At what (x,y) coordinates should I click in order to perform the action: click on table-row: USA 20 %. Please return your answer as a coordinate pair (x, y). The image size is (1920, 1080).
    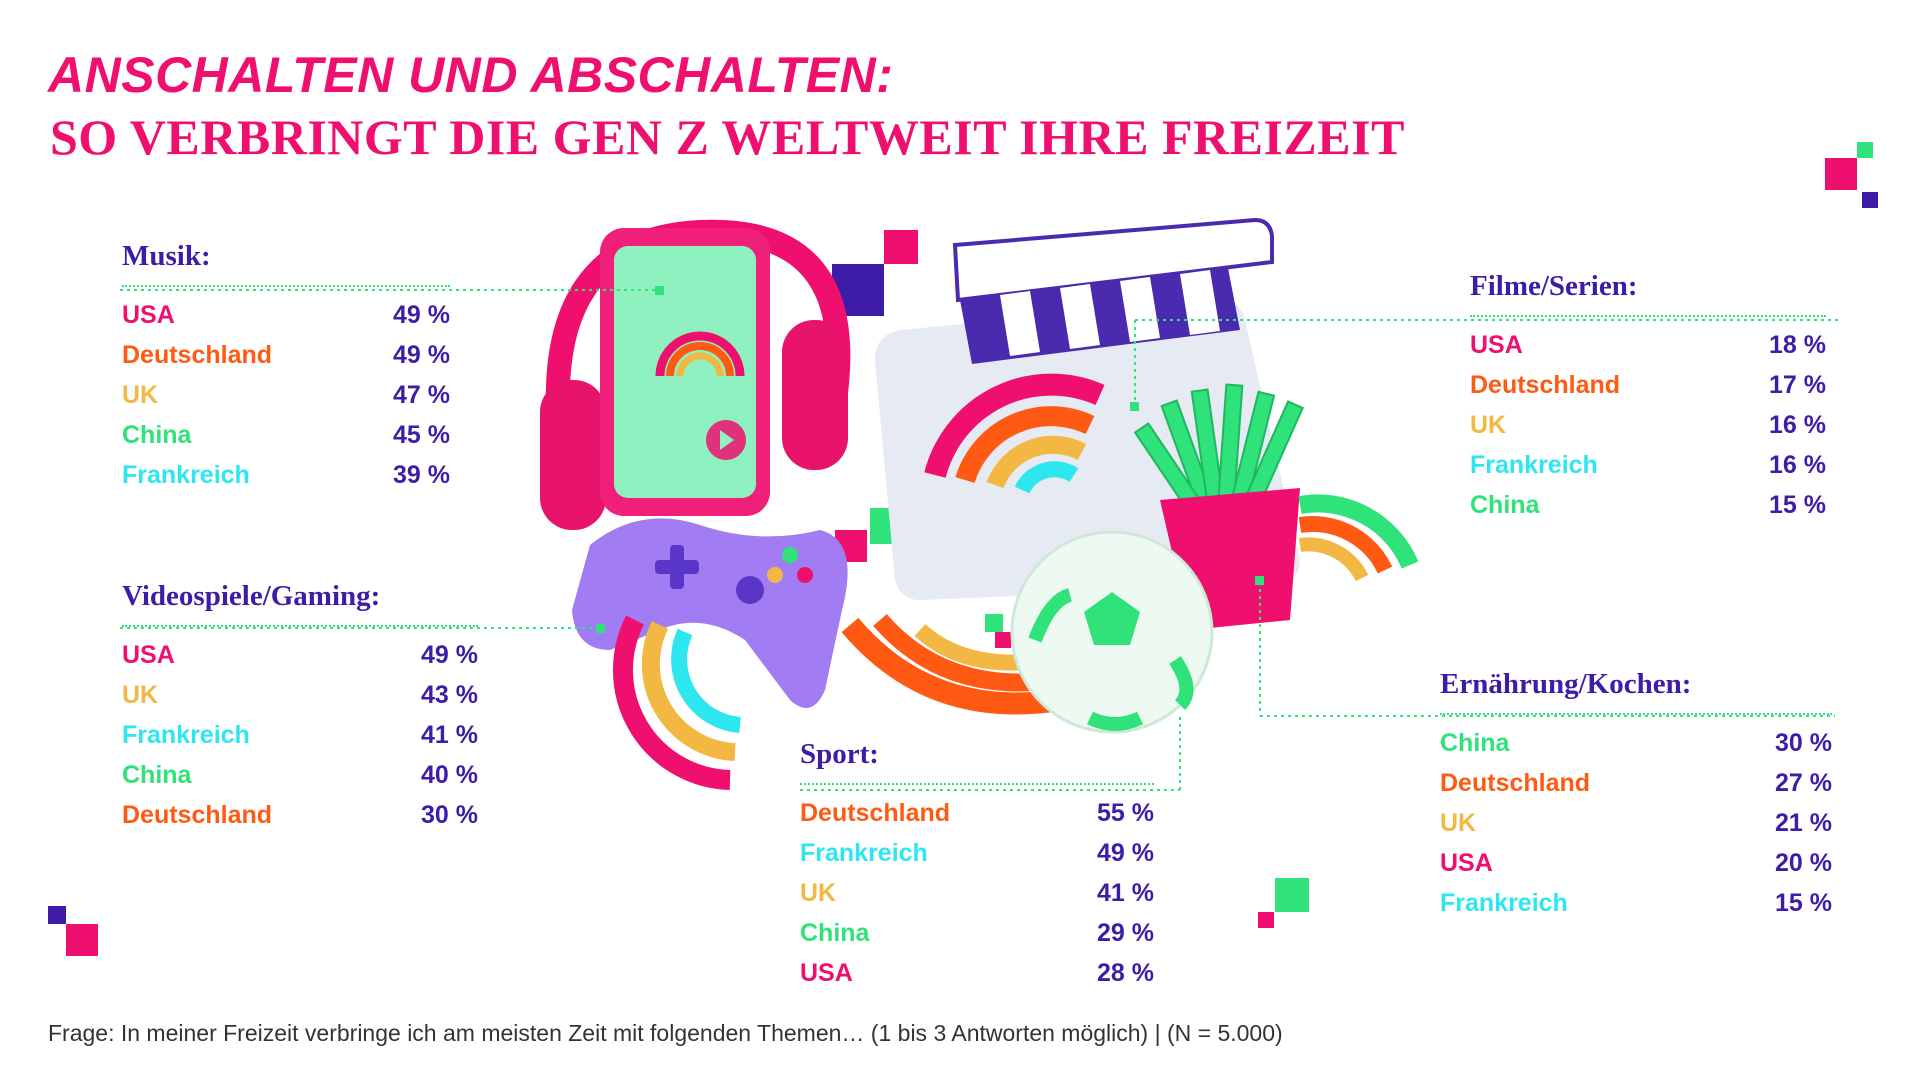
    Looking at the image, I should click on (1636, 863).